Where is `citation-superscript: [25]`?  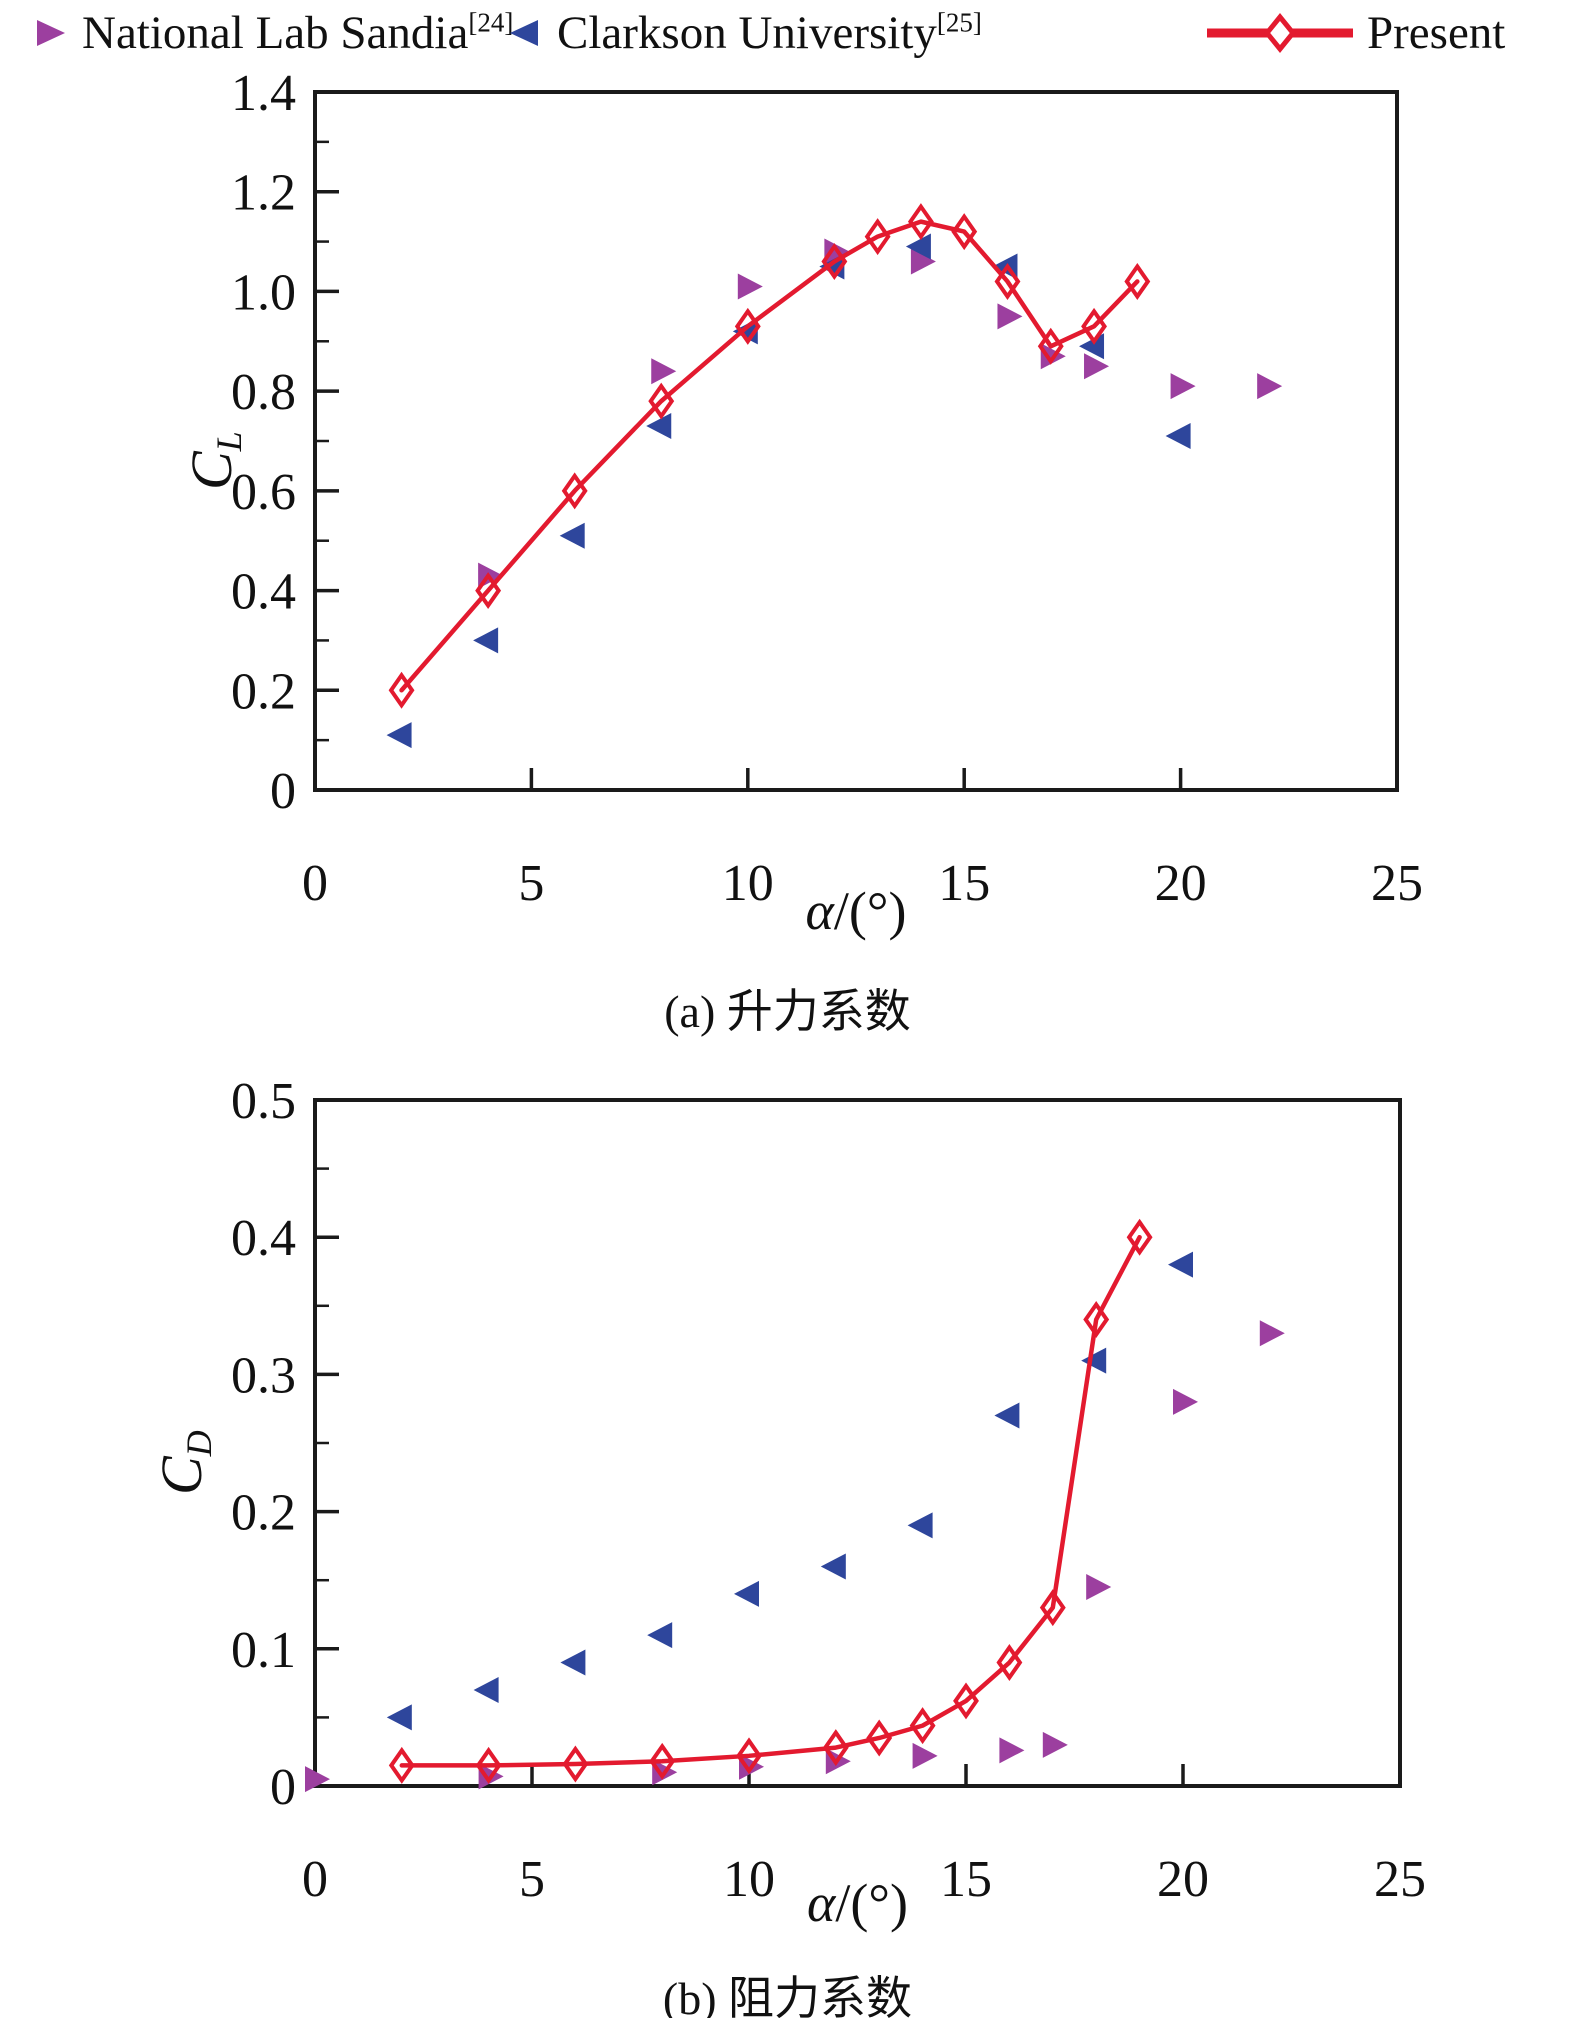
citation-superscript: [25] is located at coordinates (959, 22).